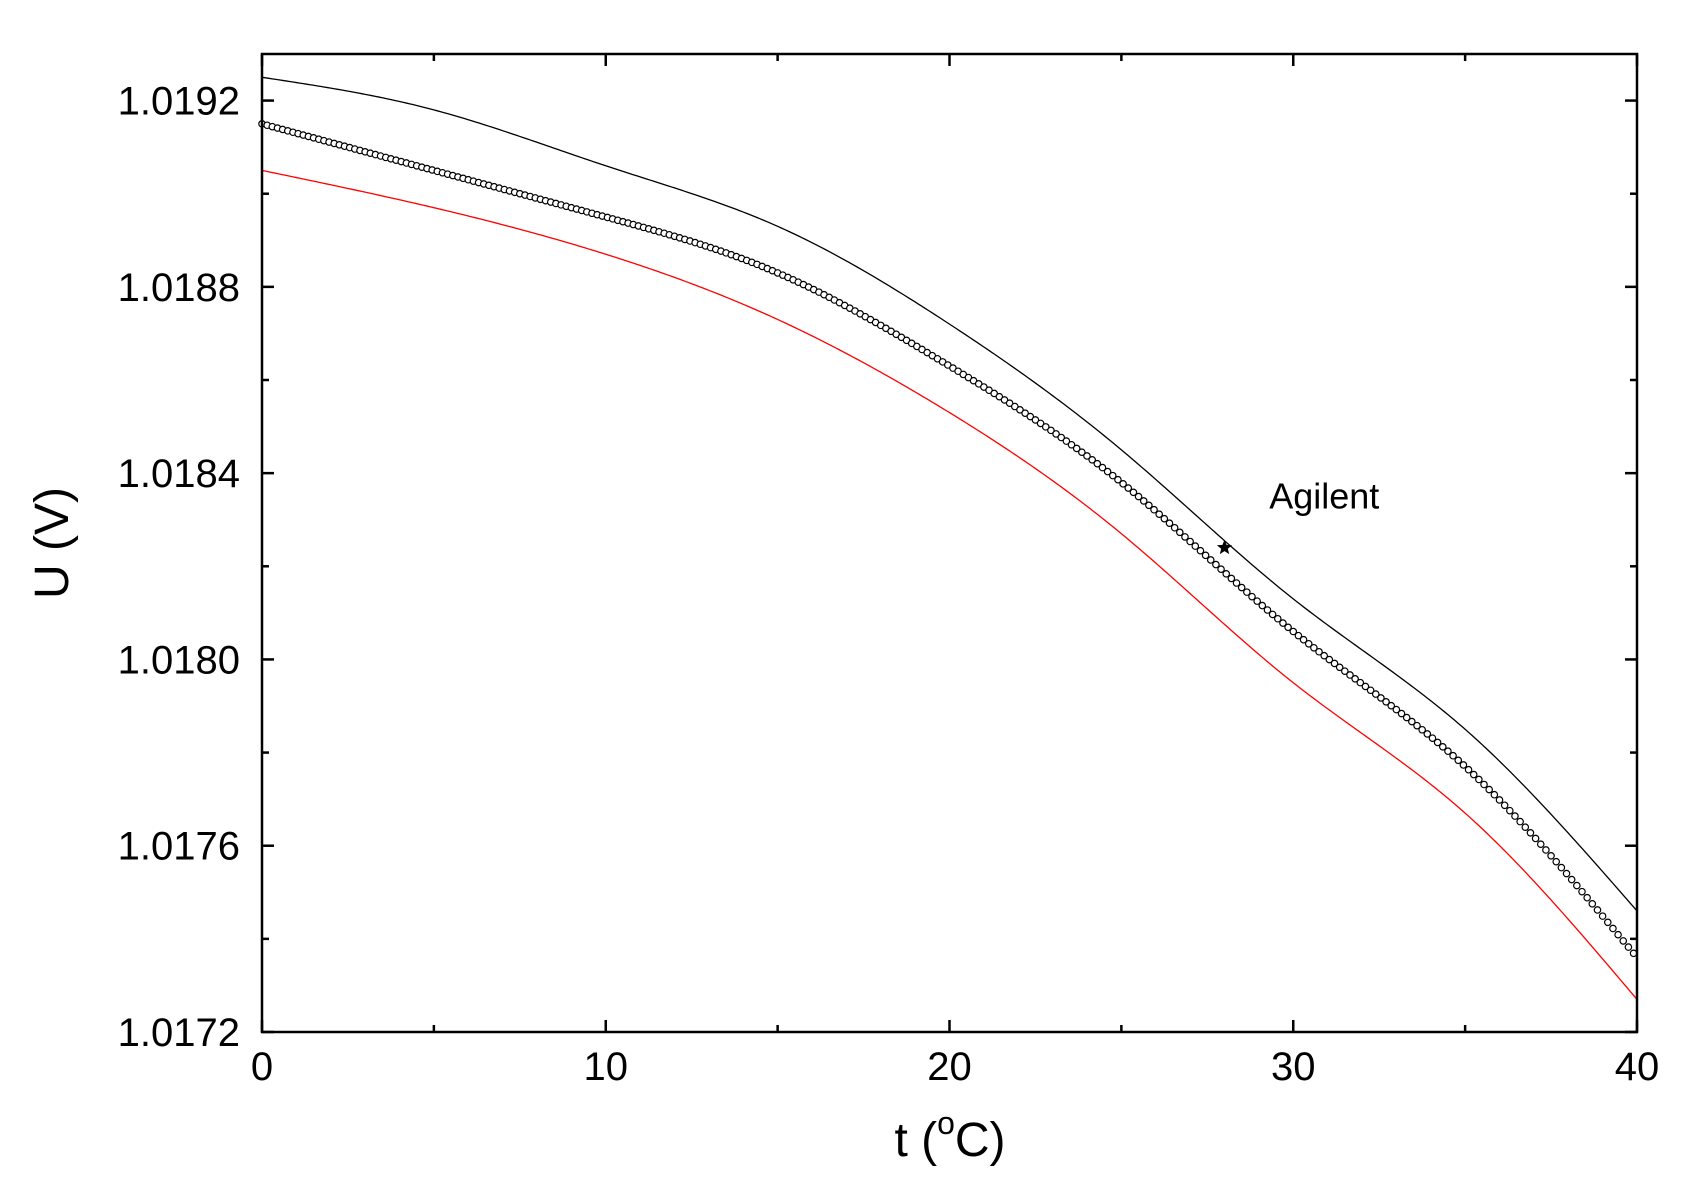 The height and width of the screenshot is (1190, 1703). What do you see at coordinates (262, 1067) in the screenshot?
I see `x-tick-label: 0` at bounding box center [262, 1067].